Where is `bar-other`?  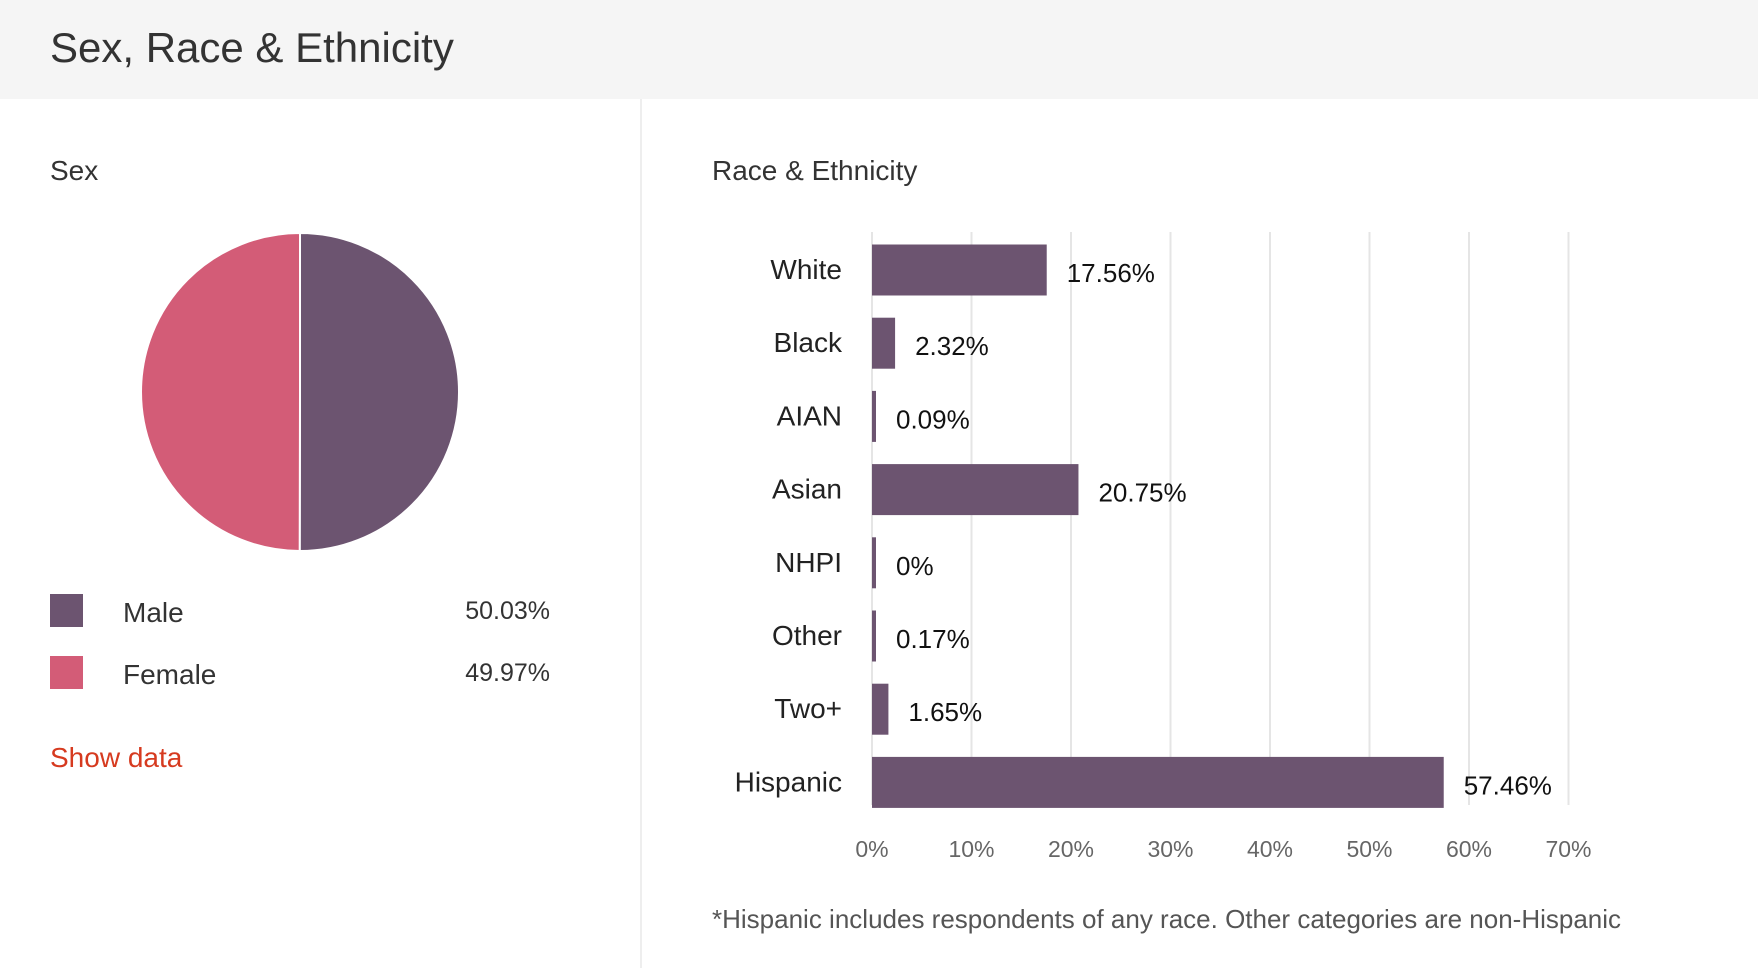 bar-other is located at coordinates (874, 636).